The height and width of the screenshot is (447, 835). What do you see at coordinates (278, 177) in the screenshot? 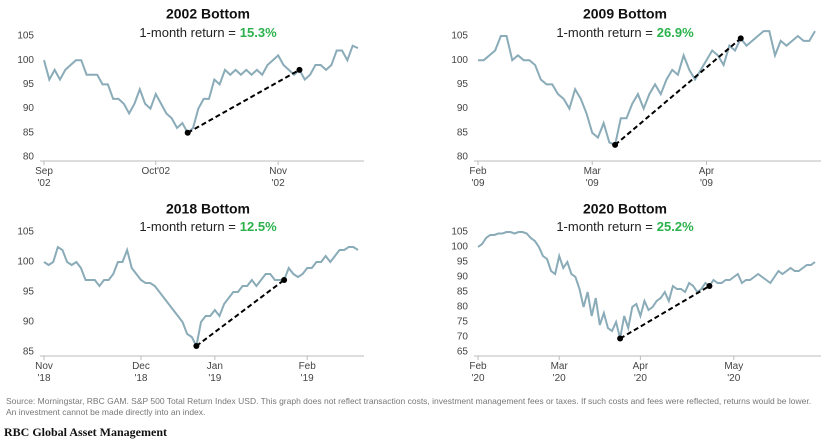
I see `x-tick-label: Nov '02` at bounding box center [278, 177].